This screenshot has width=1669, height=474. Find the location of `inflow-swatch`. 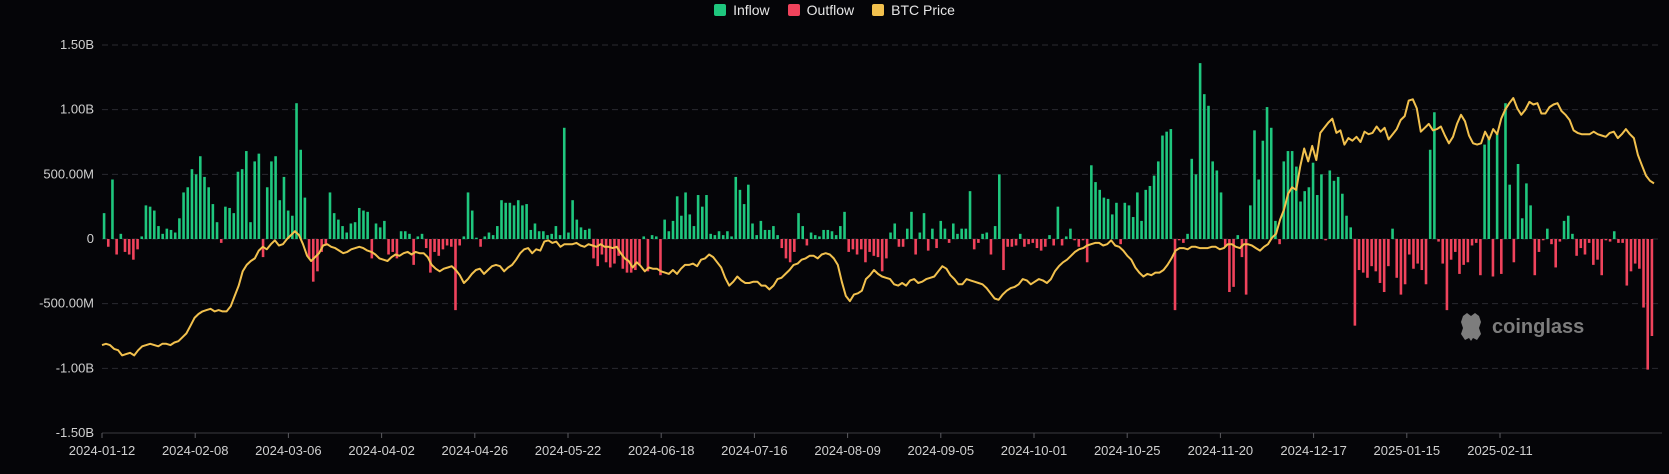

inflow-swatch is located at coordinates (720, 10).